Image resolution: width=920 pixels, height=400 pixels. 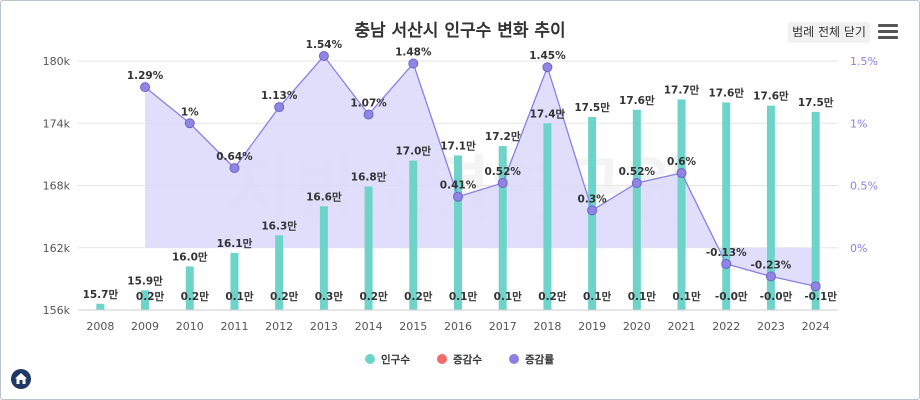 I want to click on population-data-label: 17.7만, so click(x=682, y=89).